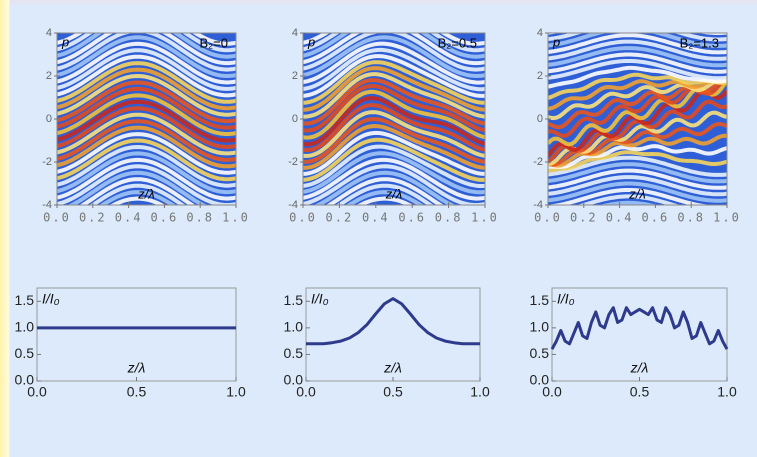  I want to click on y-tick-label: 0.0, so click(25, 380).